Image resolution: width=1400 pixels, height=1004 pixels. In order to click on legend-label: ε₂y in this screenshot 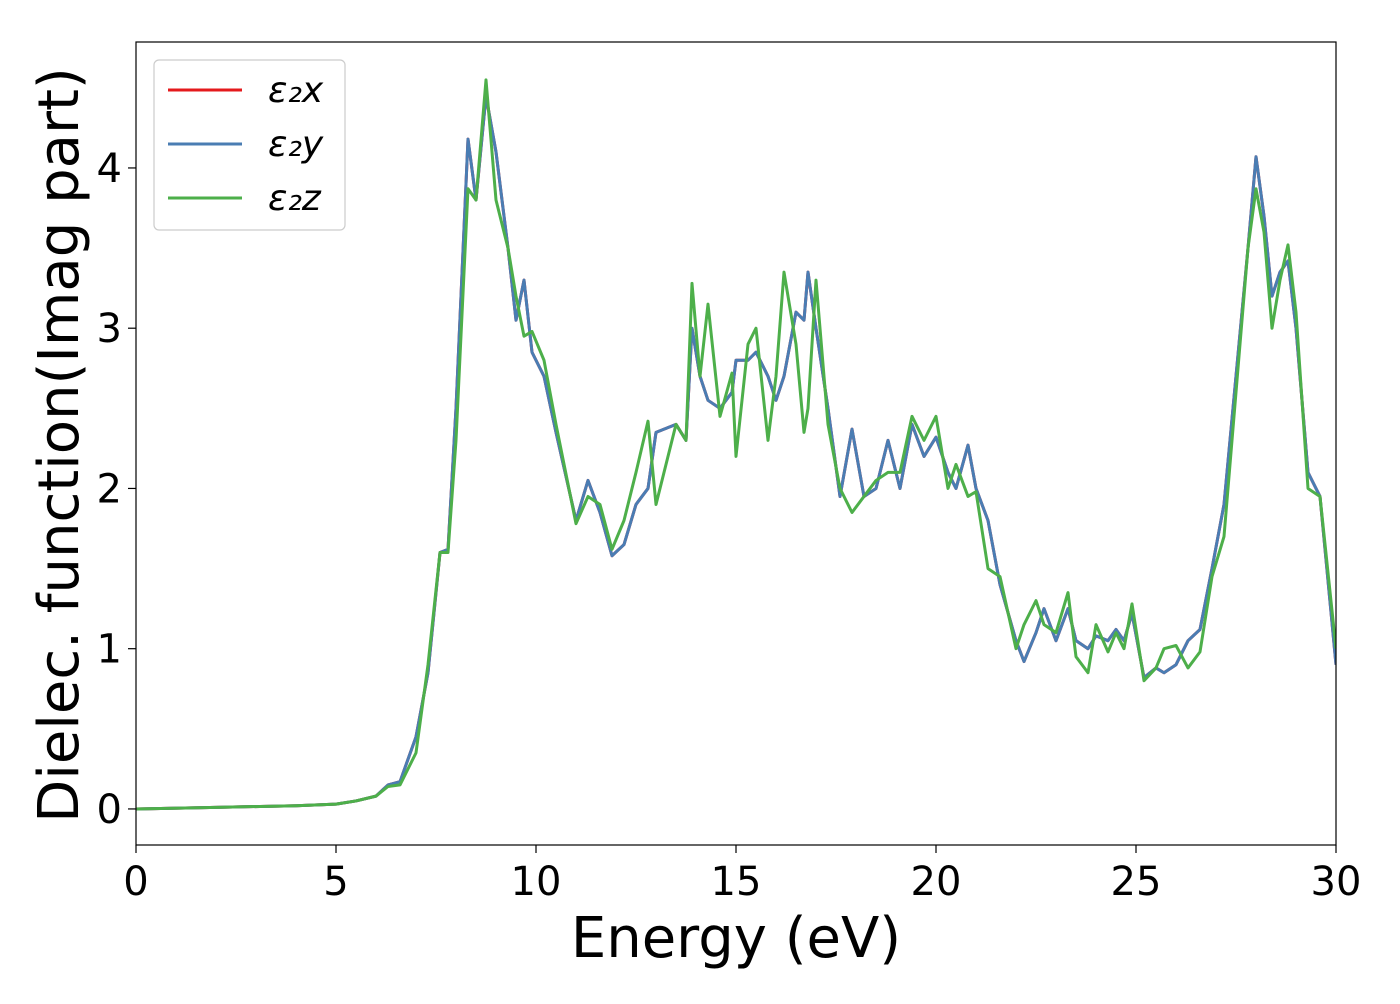, I will do `click(296, 144)`.